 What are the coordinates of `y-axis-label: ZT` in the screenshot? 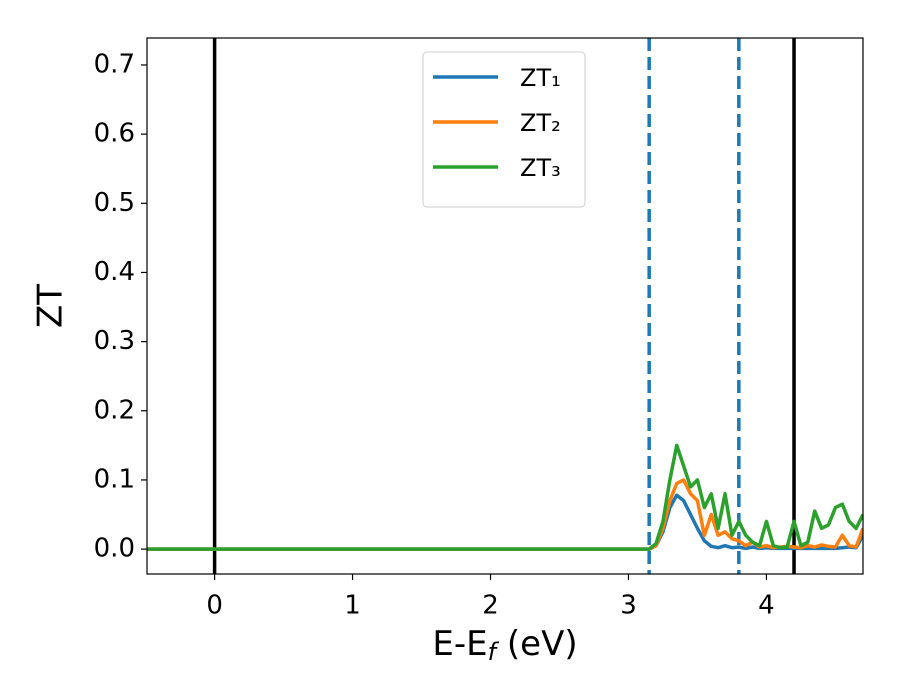 It's located at (51, 306).